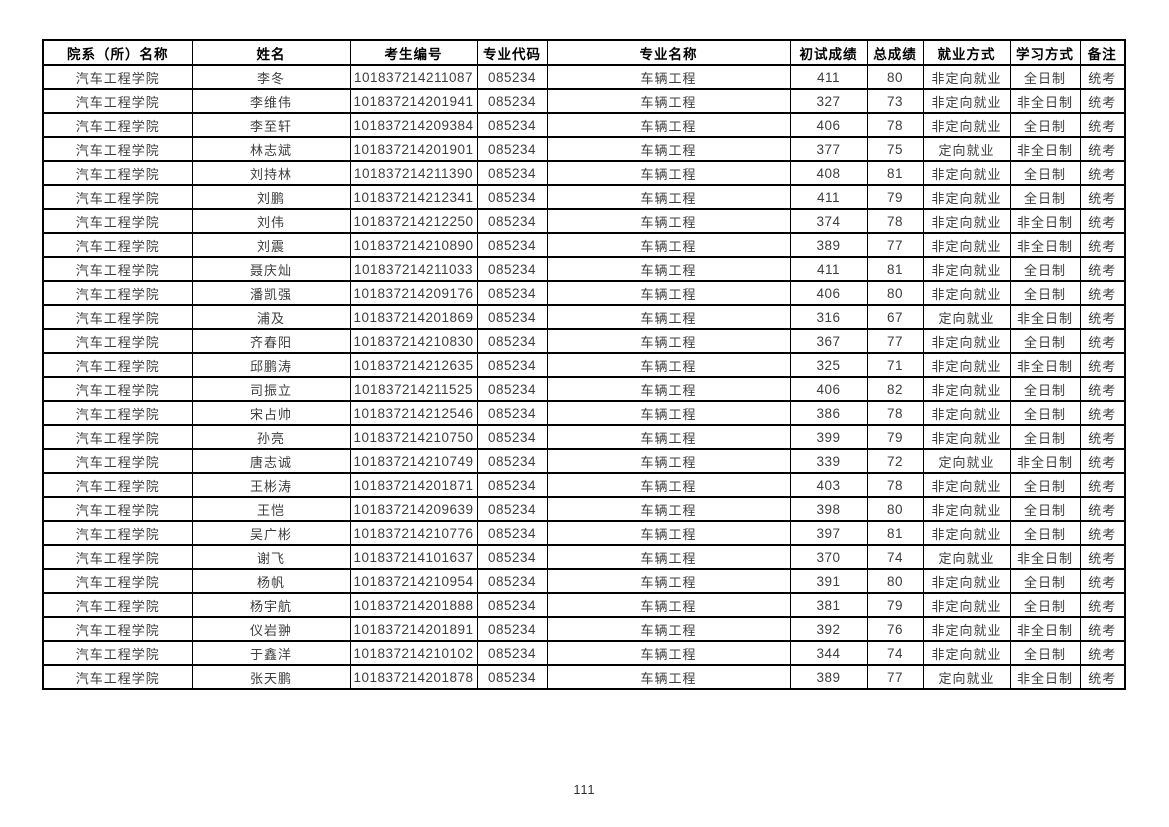 The height and width of the screenshot is (827, 1169). I want to click on cell-name: 宋占帅, so click(271, 413).